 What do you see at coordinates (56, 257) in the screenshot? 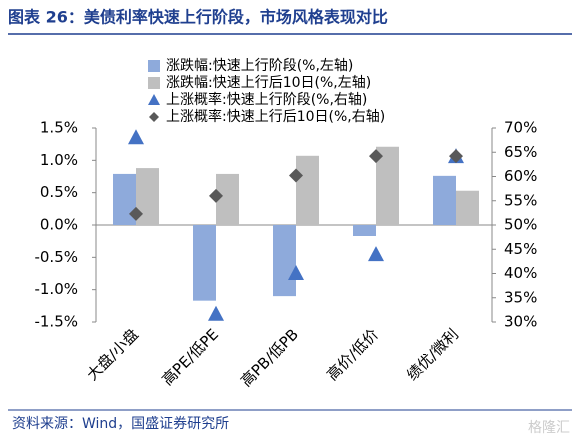
I see `y-tick-label: -0.5%` at bounding box center [56, 257].